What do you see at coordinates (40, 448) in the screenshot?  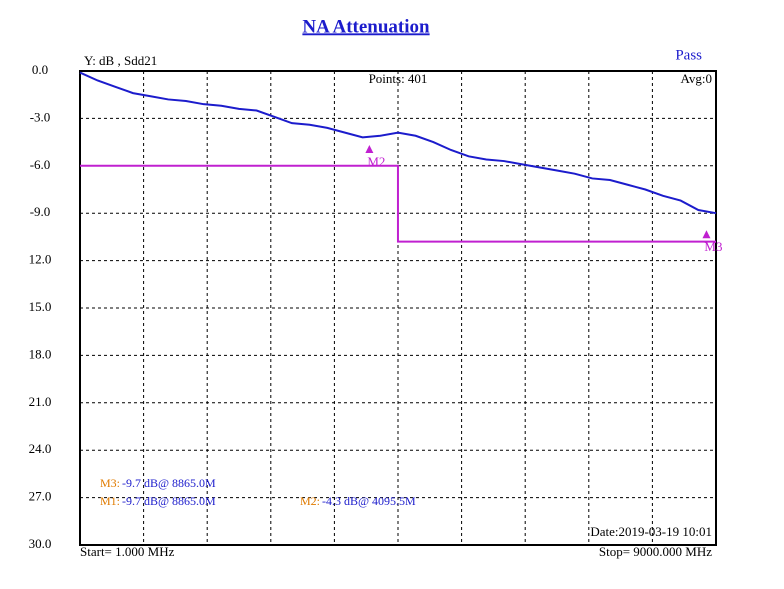 I see `y-tick-label: 24.0` at bounding box center [40, 448].